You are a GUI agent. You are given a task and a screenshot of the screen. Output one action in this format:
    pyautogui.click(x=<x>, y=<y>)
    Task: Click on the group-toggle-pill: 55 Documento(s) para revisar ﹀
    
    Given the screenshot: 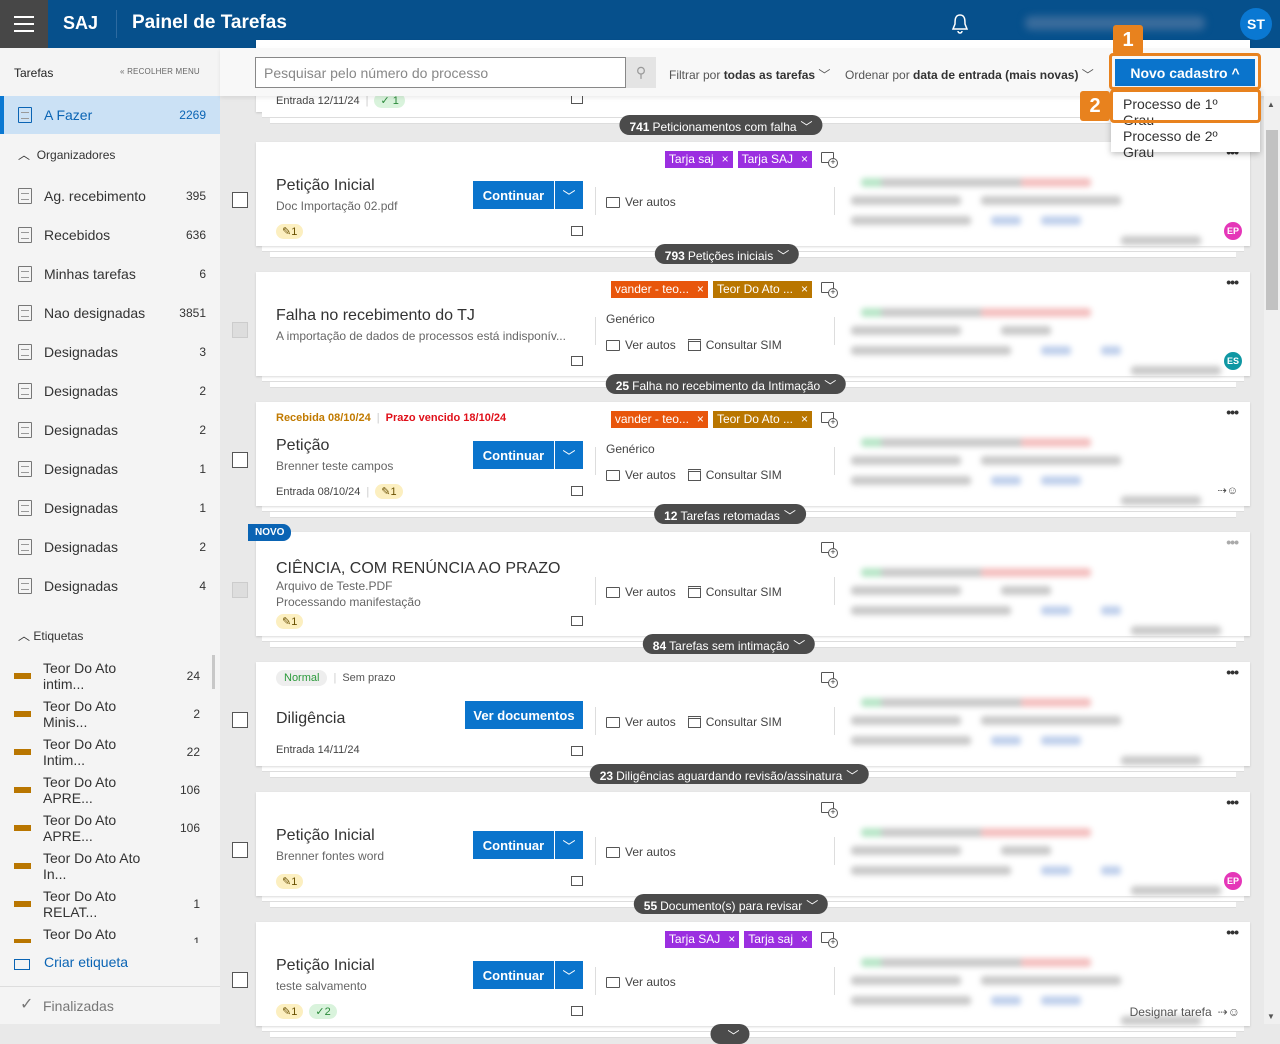 What is the action you would take?
    pyautogui.click(x=731, y=904)
    